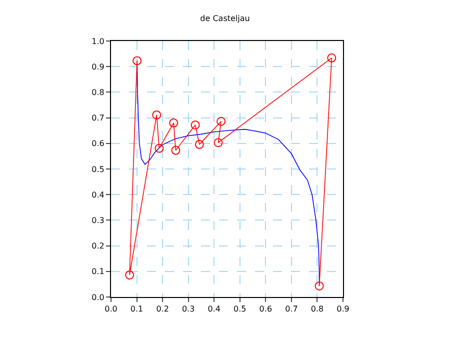 The image size is (450, 341). Describe the element at coordinates (343, 309) in the screenshot. I see `x-tick-label: 0.9` at that location.